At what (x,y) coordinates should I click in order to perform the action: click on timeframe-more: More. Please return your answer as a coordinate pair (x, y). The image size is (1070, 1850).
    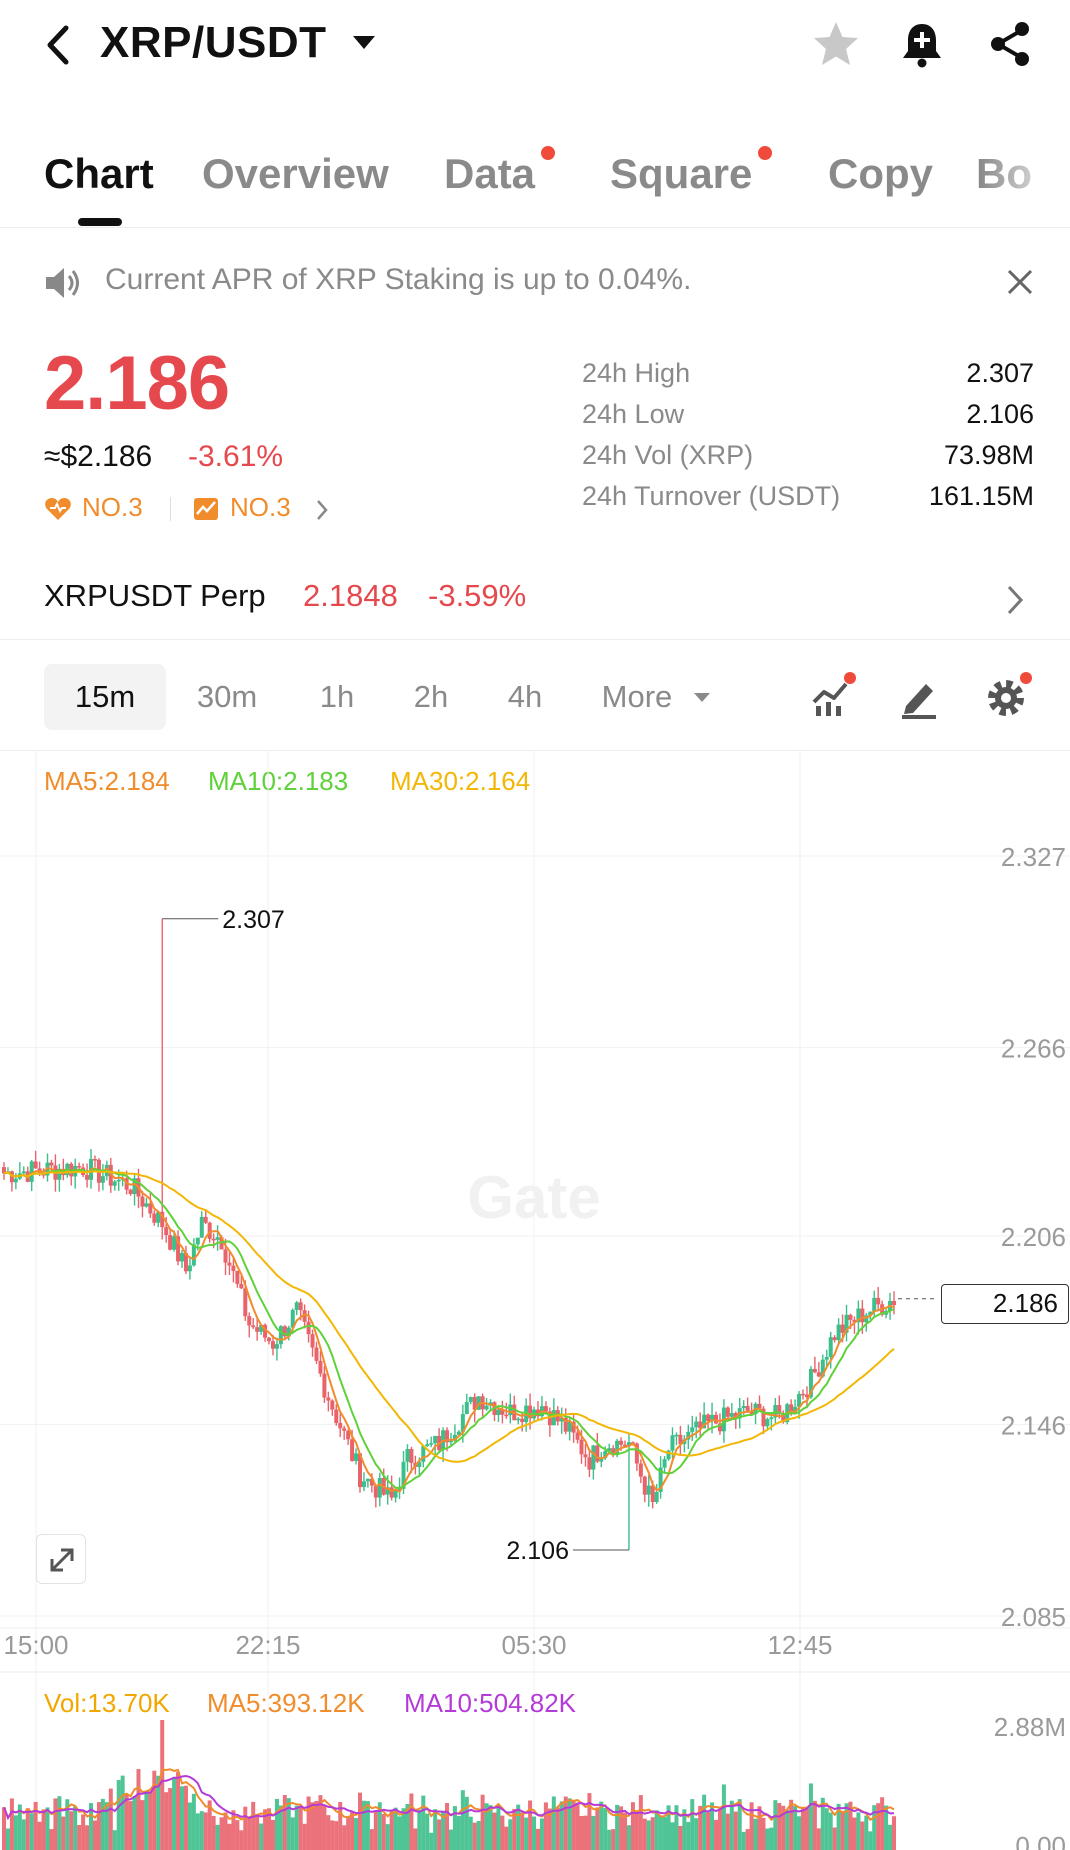
    Looking at the image, I should click on (637, 696).